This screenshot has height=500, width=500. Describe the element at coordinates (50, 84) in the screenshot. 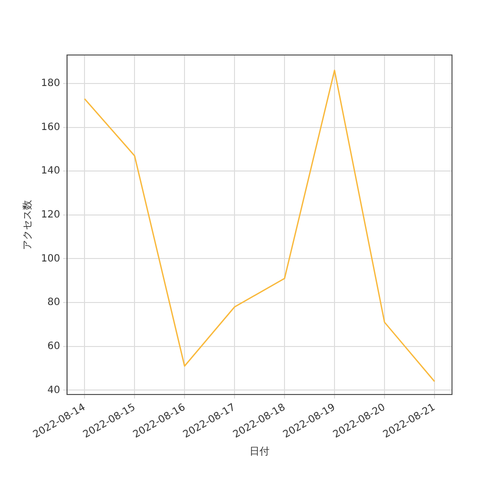

I see `y-tick-label: 180` at that location.